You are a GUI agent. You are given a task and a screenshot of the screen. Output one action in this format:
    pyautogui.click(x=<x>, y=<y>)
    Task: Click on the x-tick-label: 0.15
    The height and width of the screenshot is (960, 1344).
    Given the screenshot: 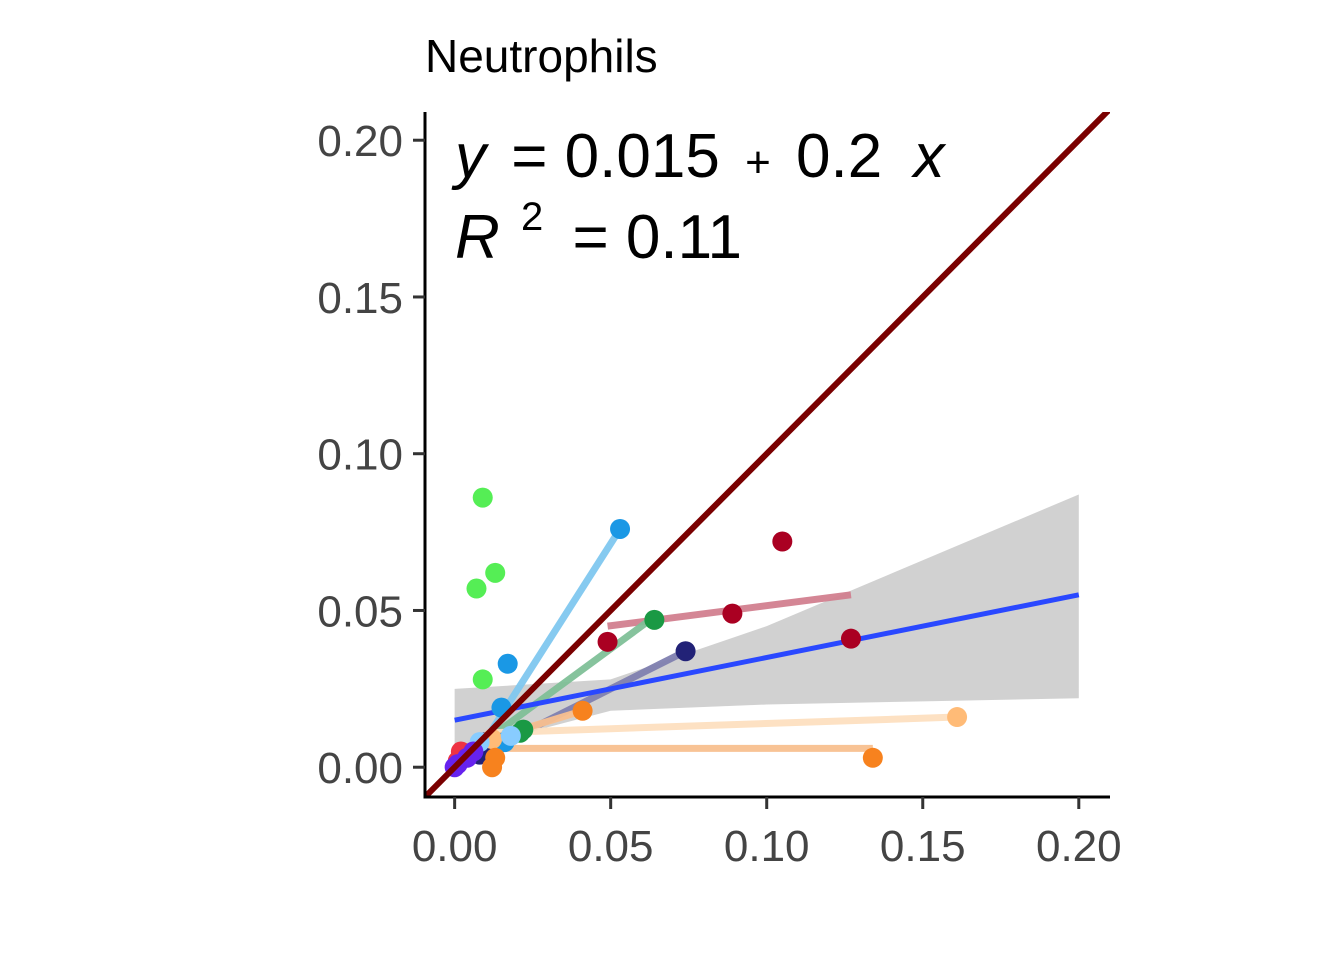 What is the action you would take?
    pyautogui.click(x=923, y=846)
    